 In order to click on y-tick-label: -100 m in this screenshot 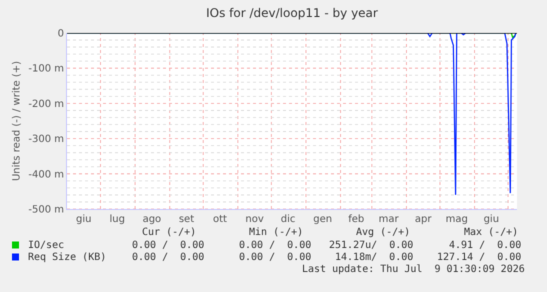, I will do `click(46, 69)`.